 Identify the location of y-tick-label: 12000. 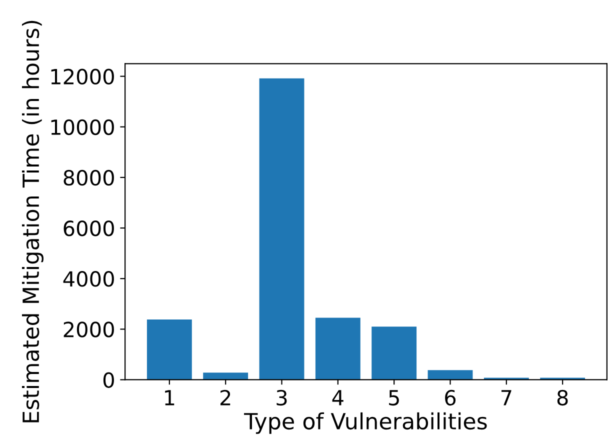
(82, 76).